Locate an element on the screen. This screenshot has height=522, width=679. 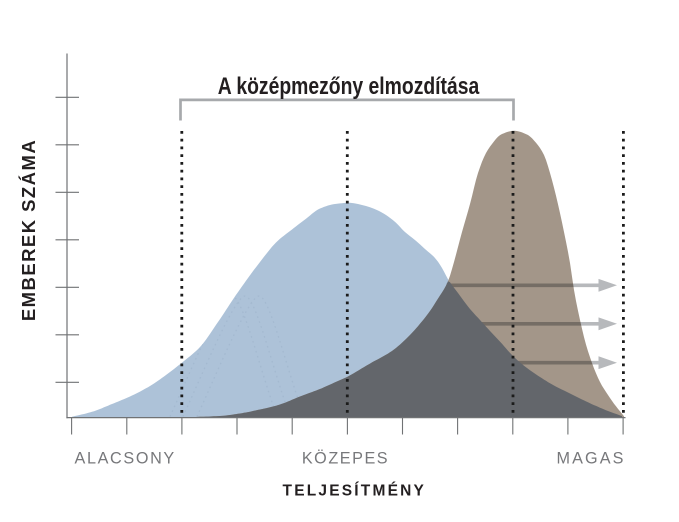
svg-text: ALACSONY is located at coordinates (125, 459).